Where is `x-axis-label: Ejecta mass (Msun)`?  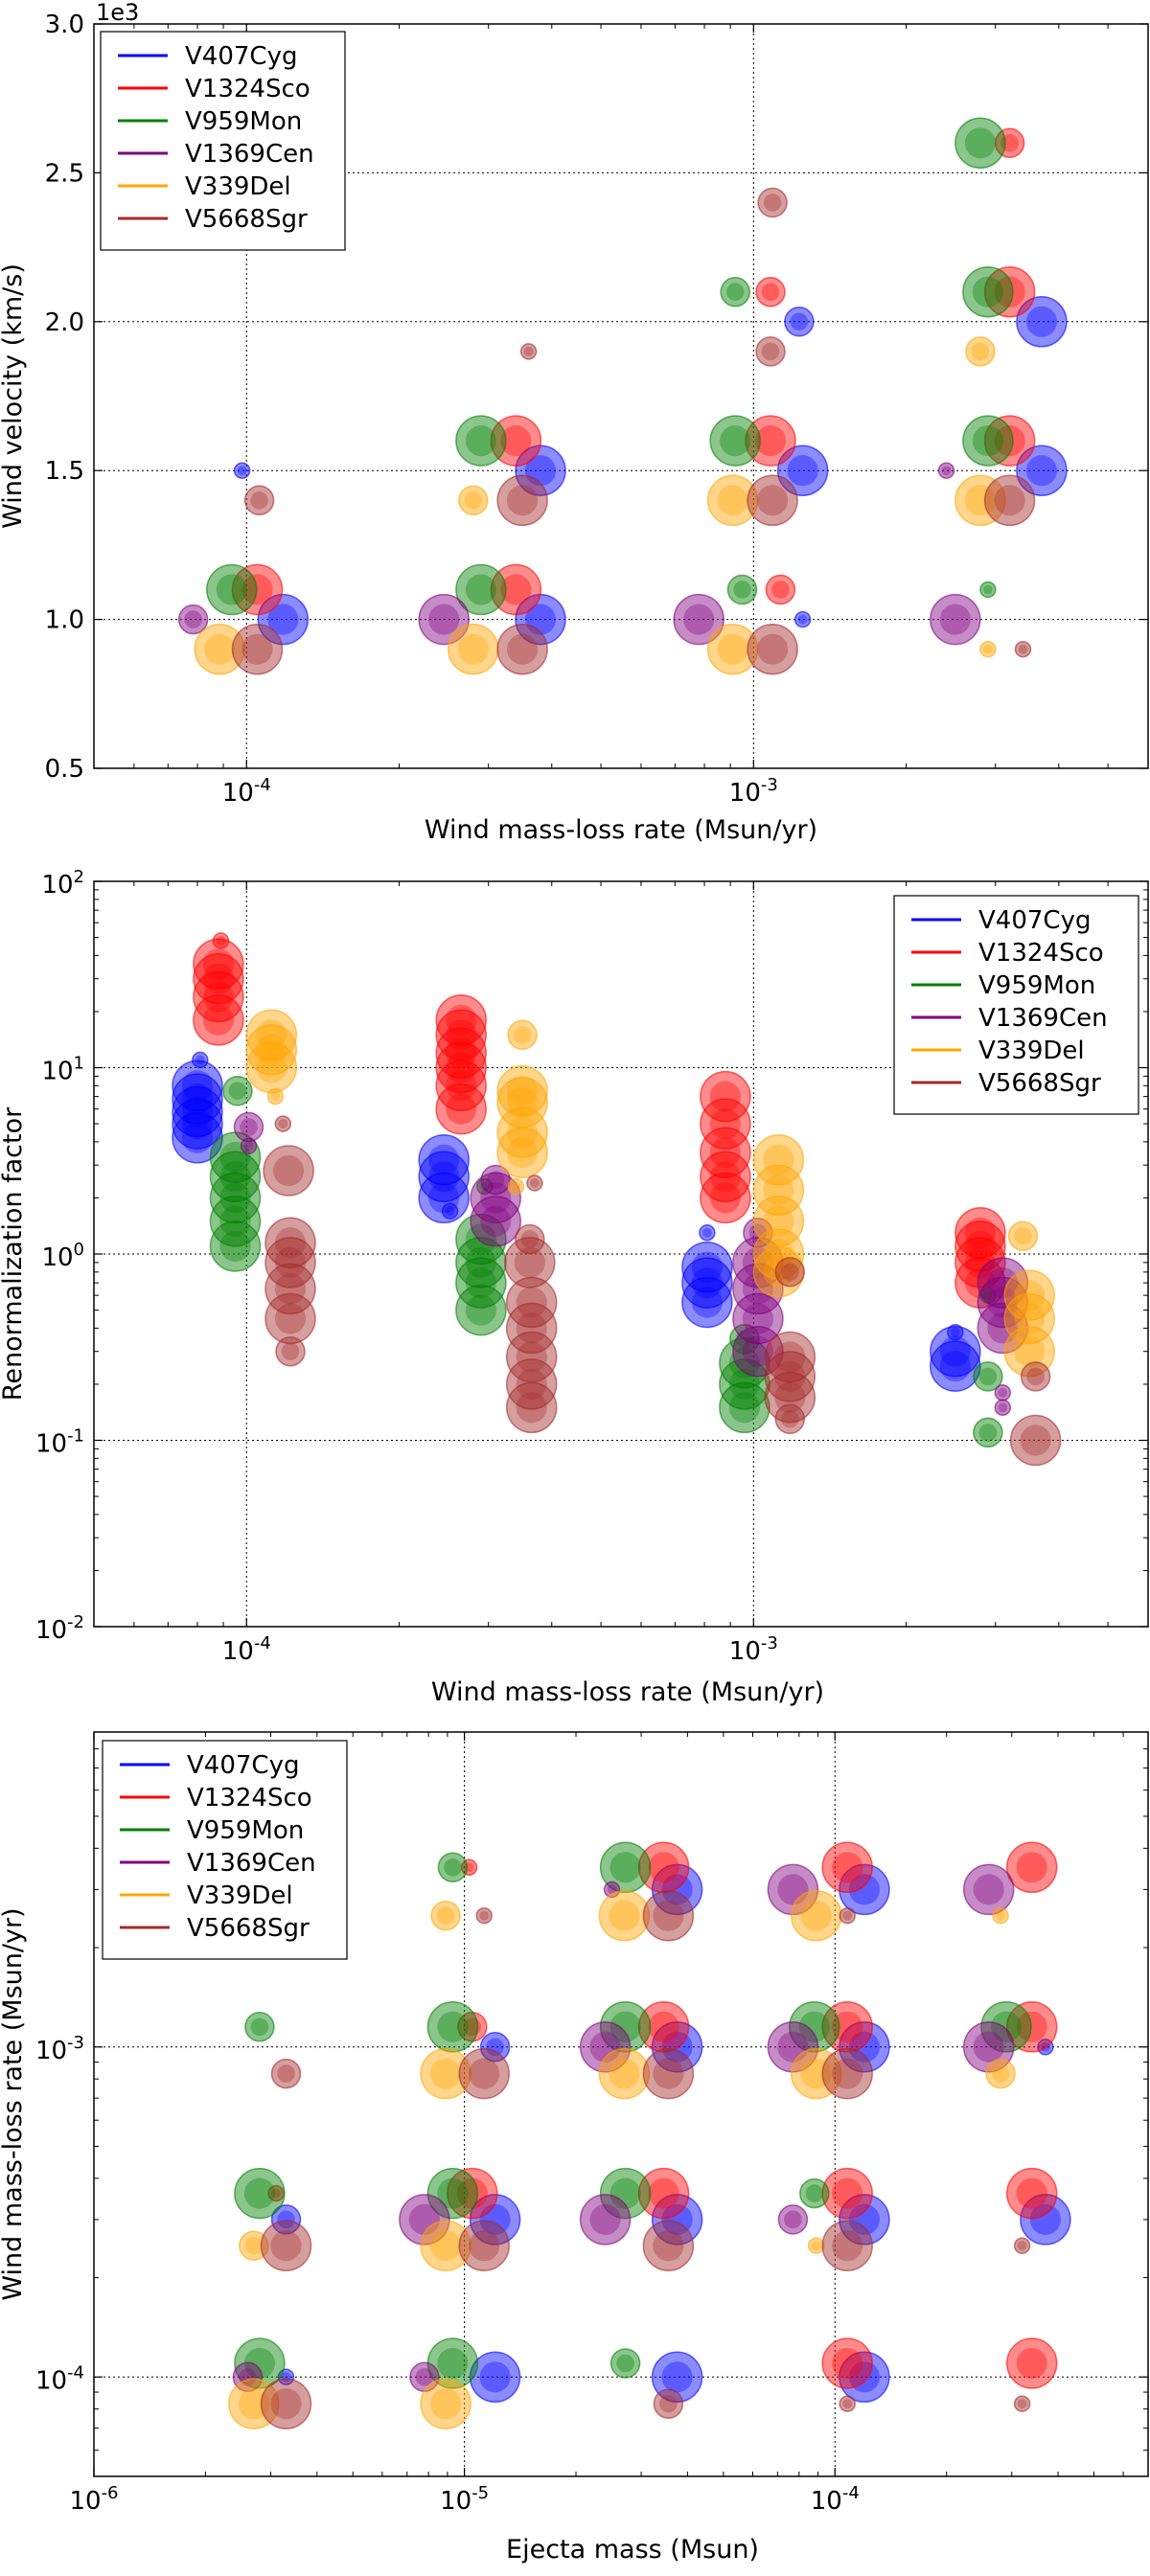
x-axis-label: Ejecta mass (Msun) is located at coordinates (632, 2550).